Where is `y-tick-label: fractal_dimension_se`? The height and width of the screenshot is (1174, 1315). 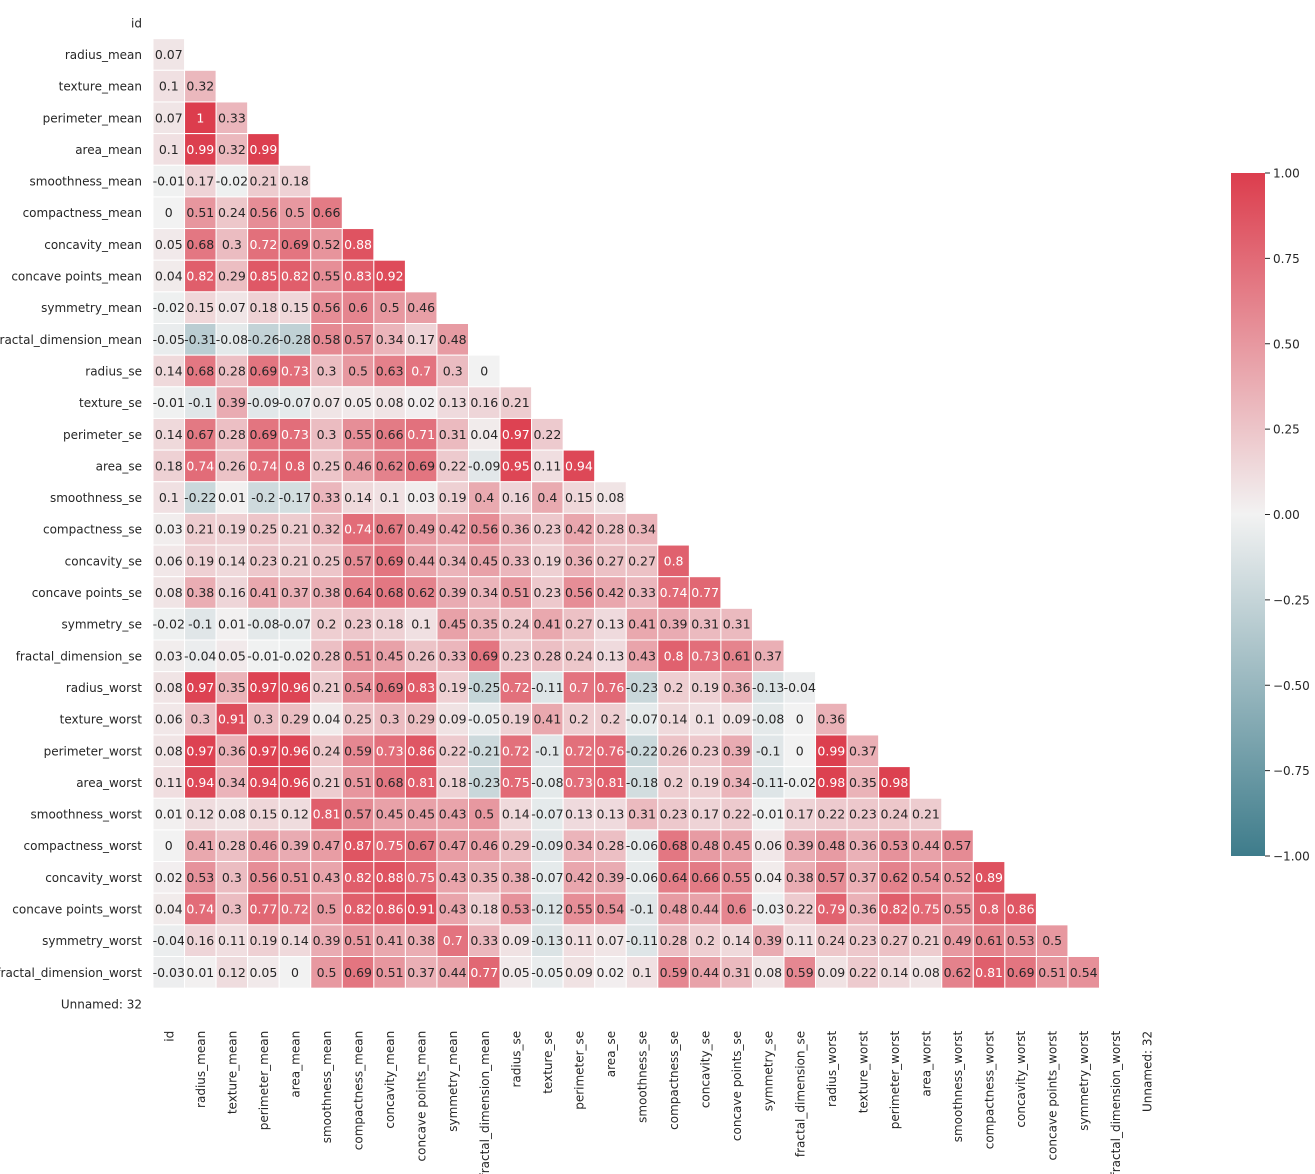
y-tick-label: fractal_dimension_se is located at coordinates (79, 656).